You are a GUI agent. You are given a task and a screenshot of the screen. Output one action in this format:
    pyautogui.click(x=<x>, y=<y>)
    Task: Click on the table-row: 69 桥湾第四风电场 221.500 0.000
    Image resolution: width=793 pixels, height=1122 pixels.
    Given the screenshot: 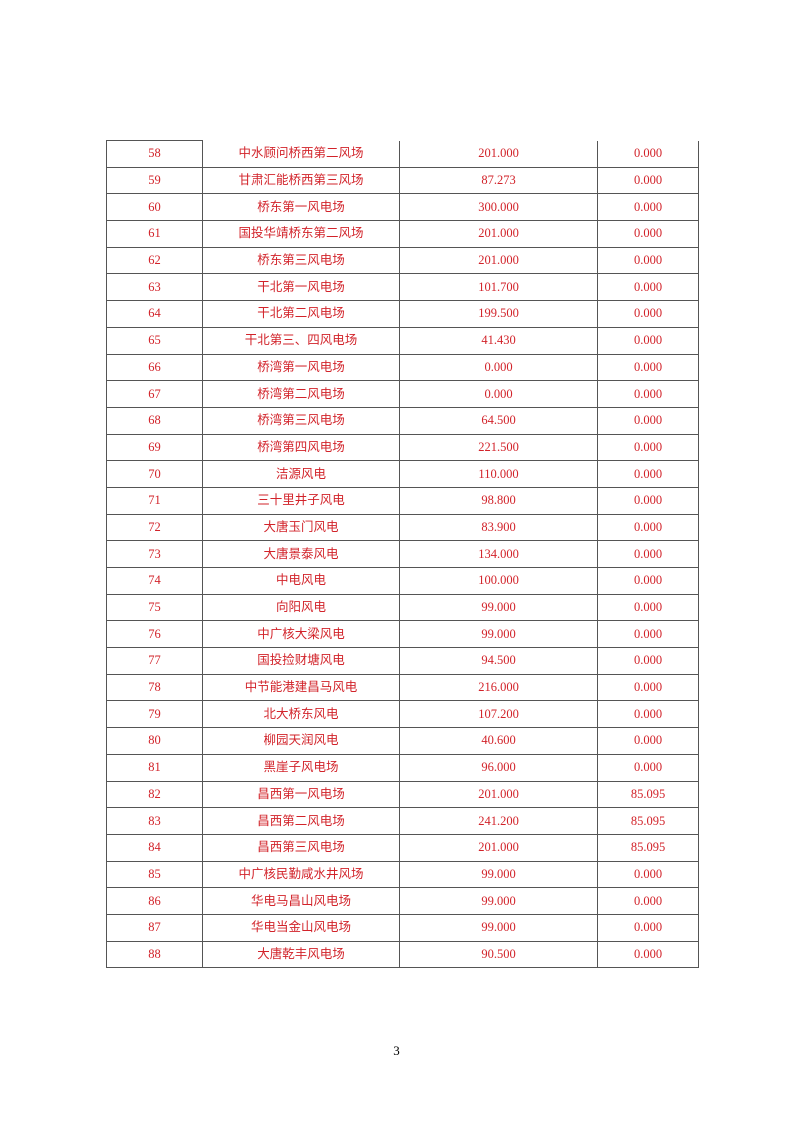 What is the action you would take?
    pyautogui.click(x=402, y=447)
    